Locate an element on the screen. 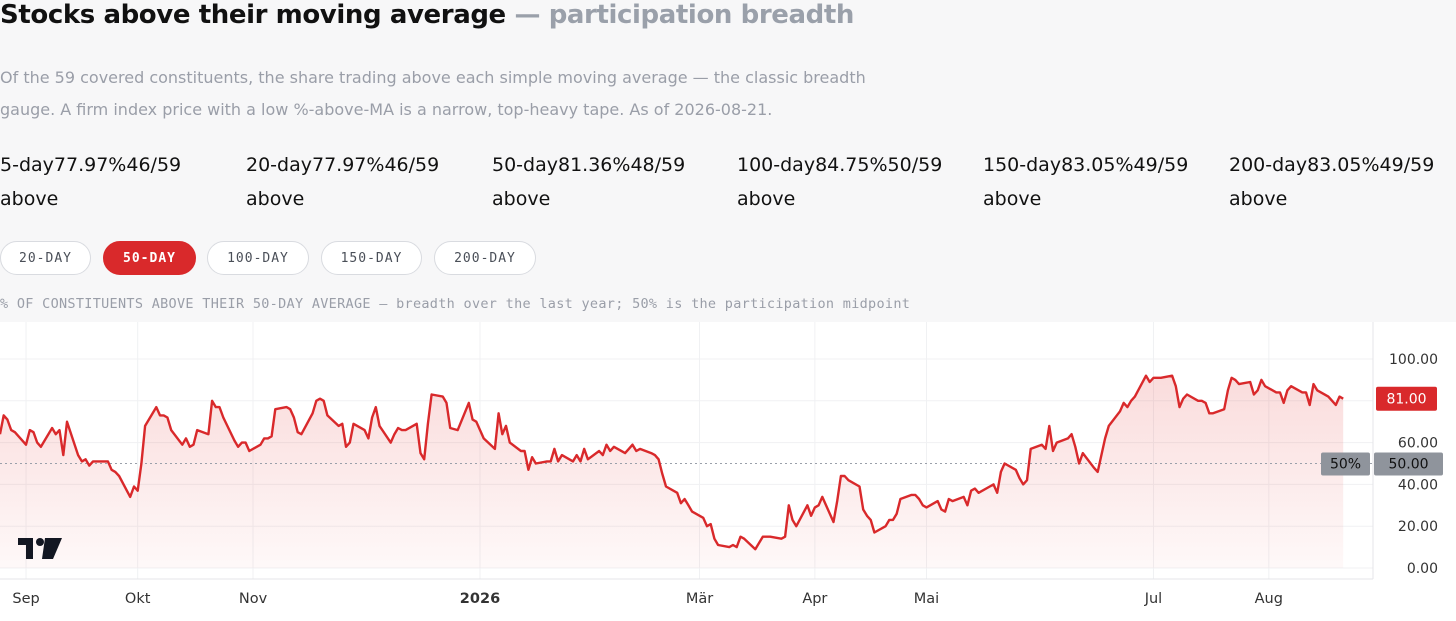 This screenshot has height=621, width=1456. stat-label: 50-day is located at coordinates (525, 165).